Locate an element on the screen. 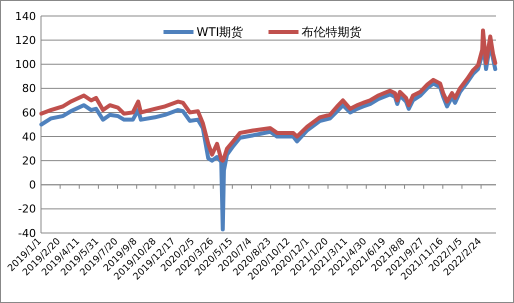 This screenshot has width=514, height=303. y-tick-label: -20 is located at coordinates (27, 209).